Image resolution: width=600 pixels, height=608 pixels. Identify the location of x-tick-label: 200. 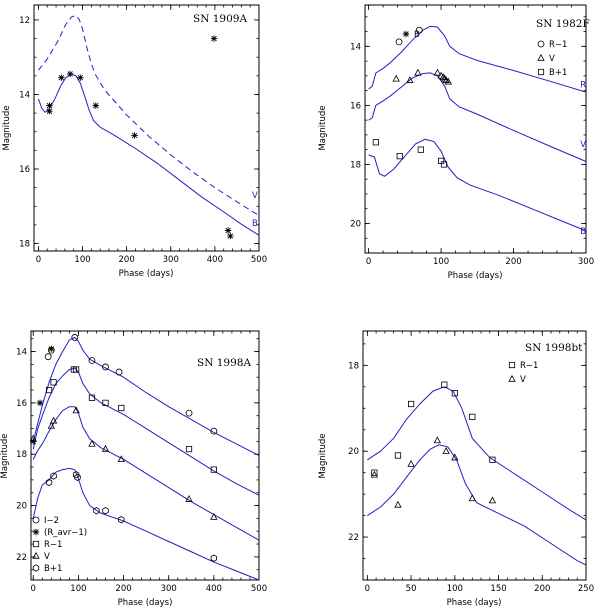
(123, 589).